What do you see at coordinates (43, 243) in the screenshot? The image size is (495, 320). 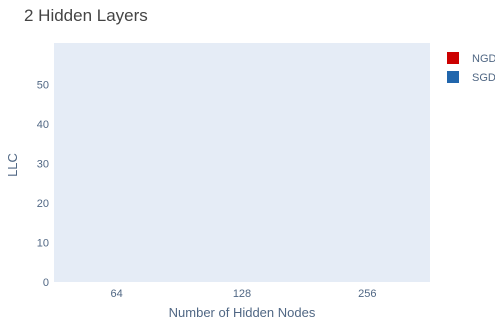 I see `y-tick-label: 10` at bounding box center [43, 243].